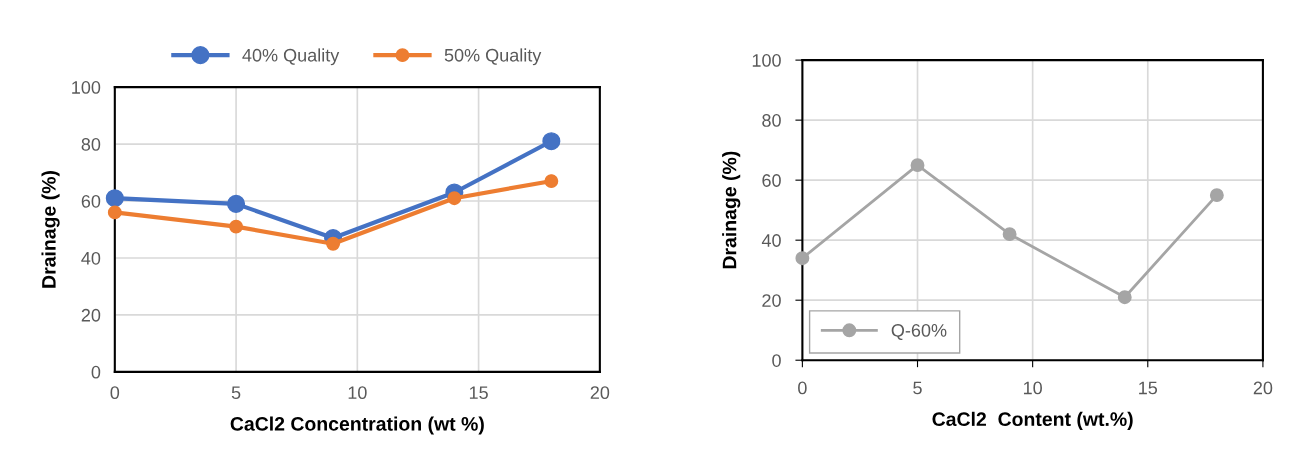 The height and width of the screenshot is (466, 1290). What do you see at coordinates (493, 57) in the screenshot?
I see `legend-label: 50% Quality` at bounding box center [493, 57].